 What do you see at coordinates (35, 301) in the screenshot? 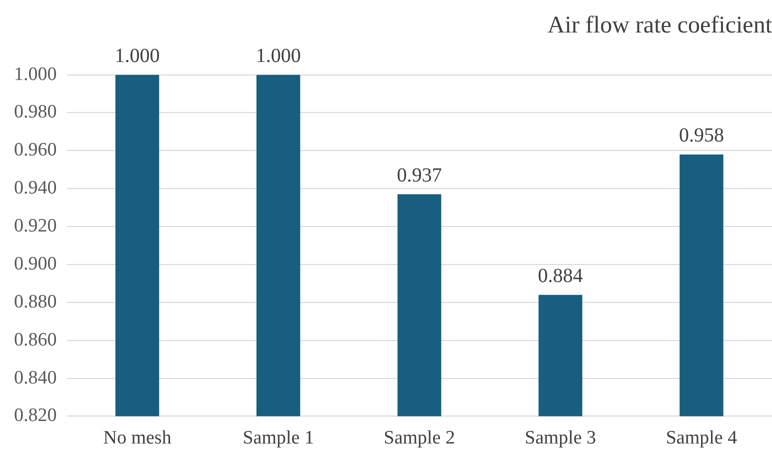
I see `y-tick-label: 0.880` at bounding box center [35, 301].